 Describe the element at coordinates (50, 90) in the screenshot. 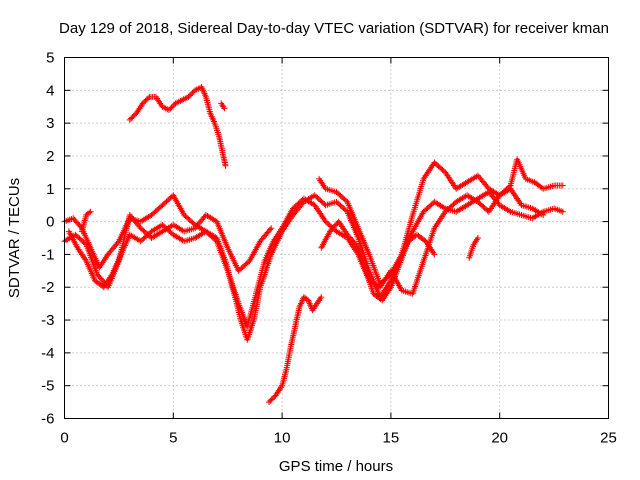

I see `y-tick-label: 4` at that location.